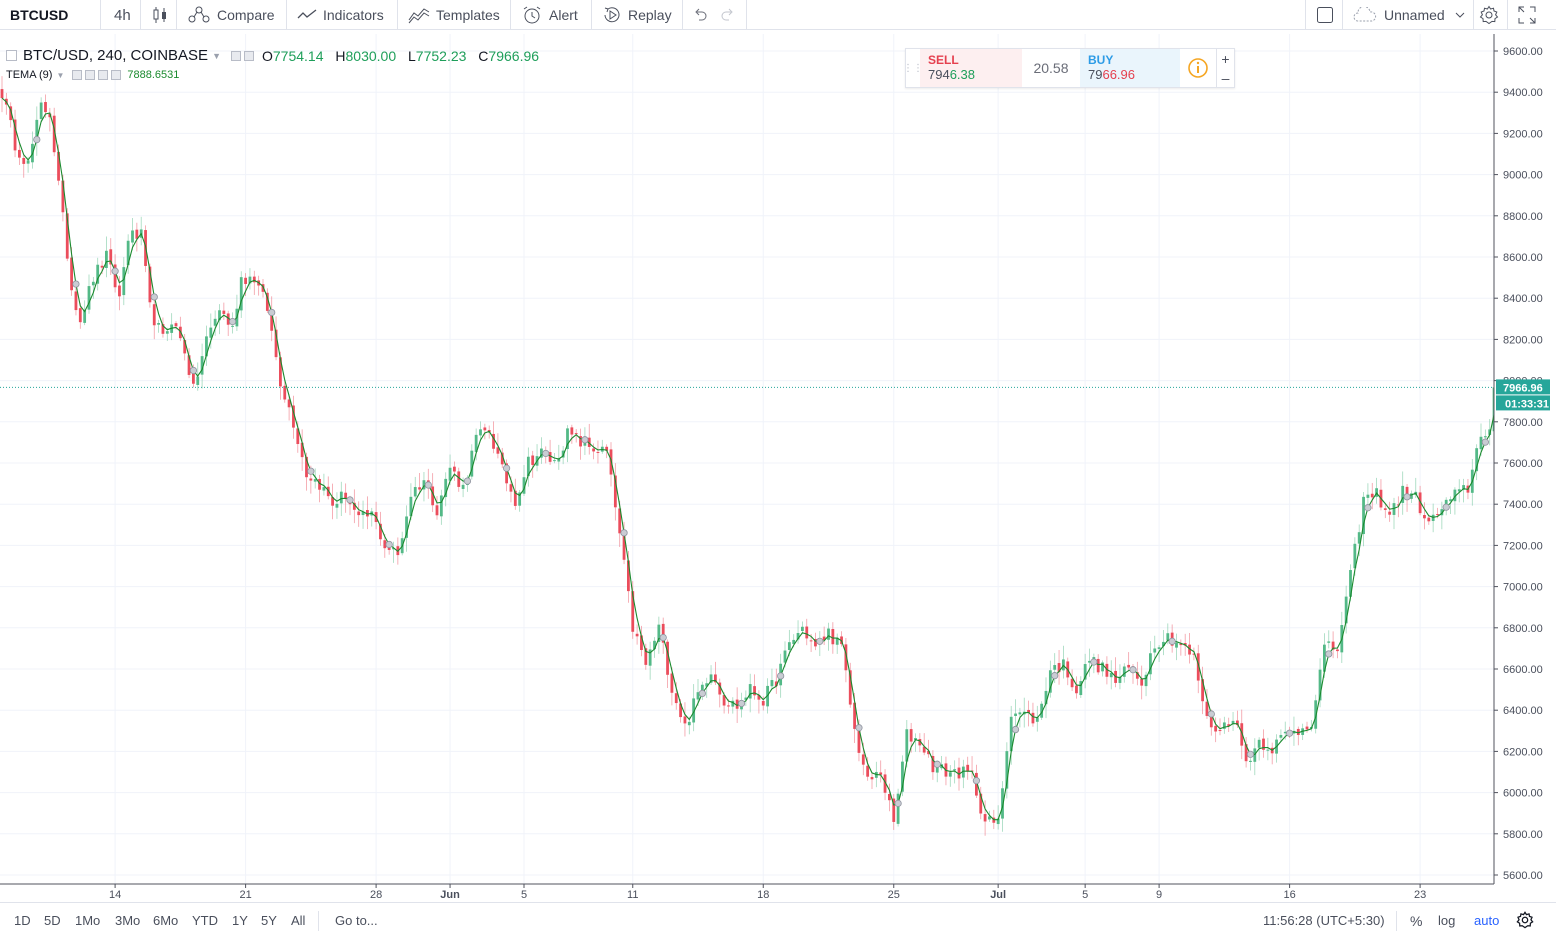  Describe the element at coordinates (1523, 588) in the screenshot. I see `y-tick-label: 7000.00` at that location.